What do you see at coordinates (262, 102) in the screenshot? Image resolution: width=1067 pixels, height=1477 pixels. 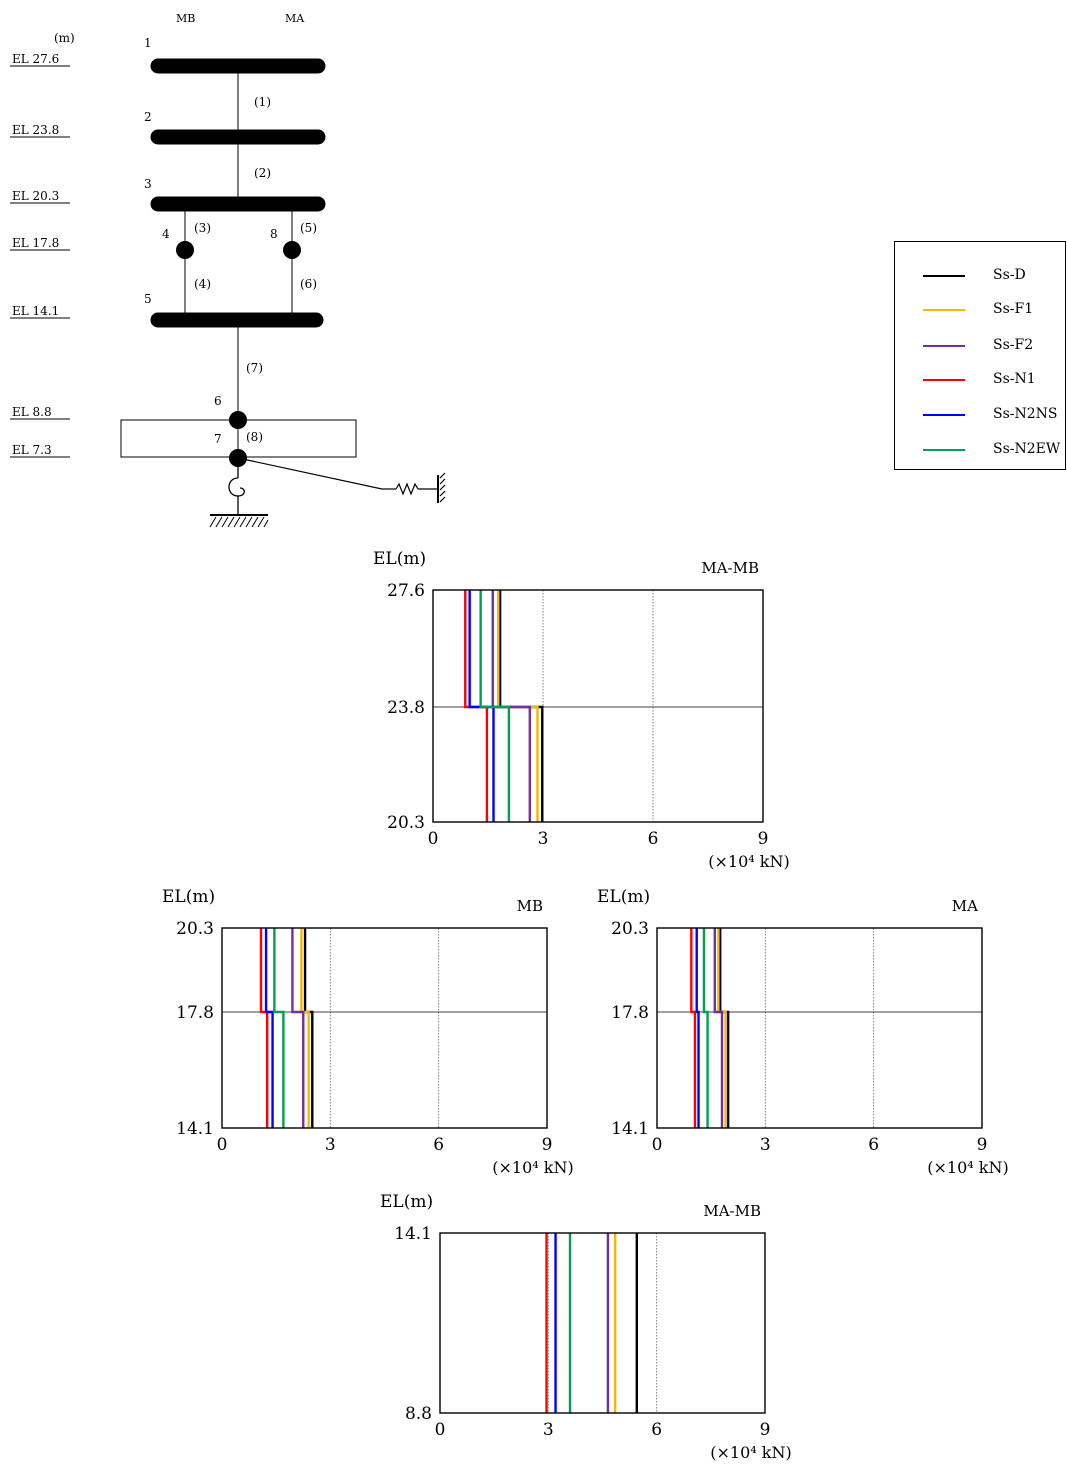 I see `member-number: (1)` at bounding box center [262, 102].